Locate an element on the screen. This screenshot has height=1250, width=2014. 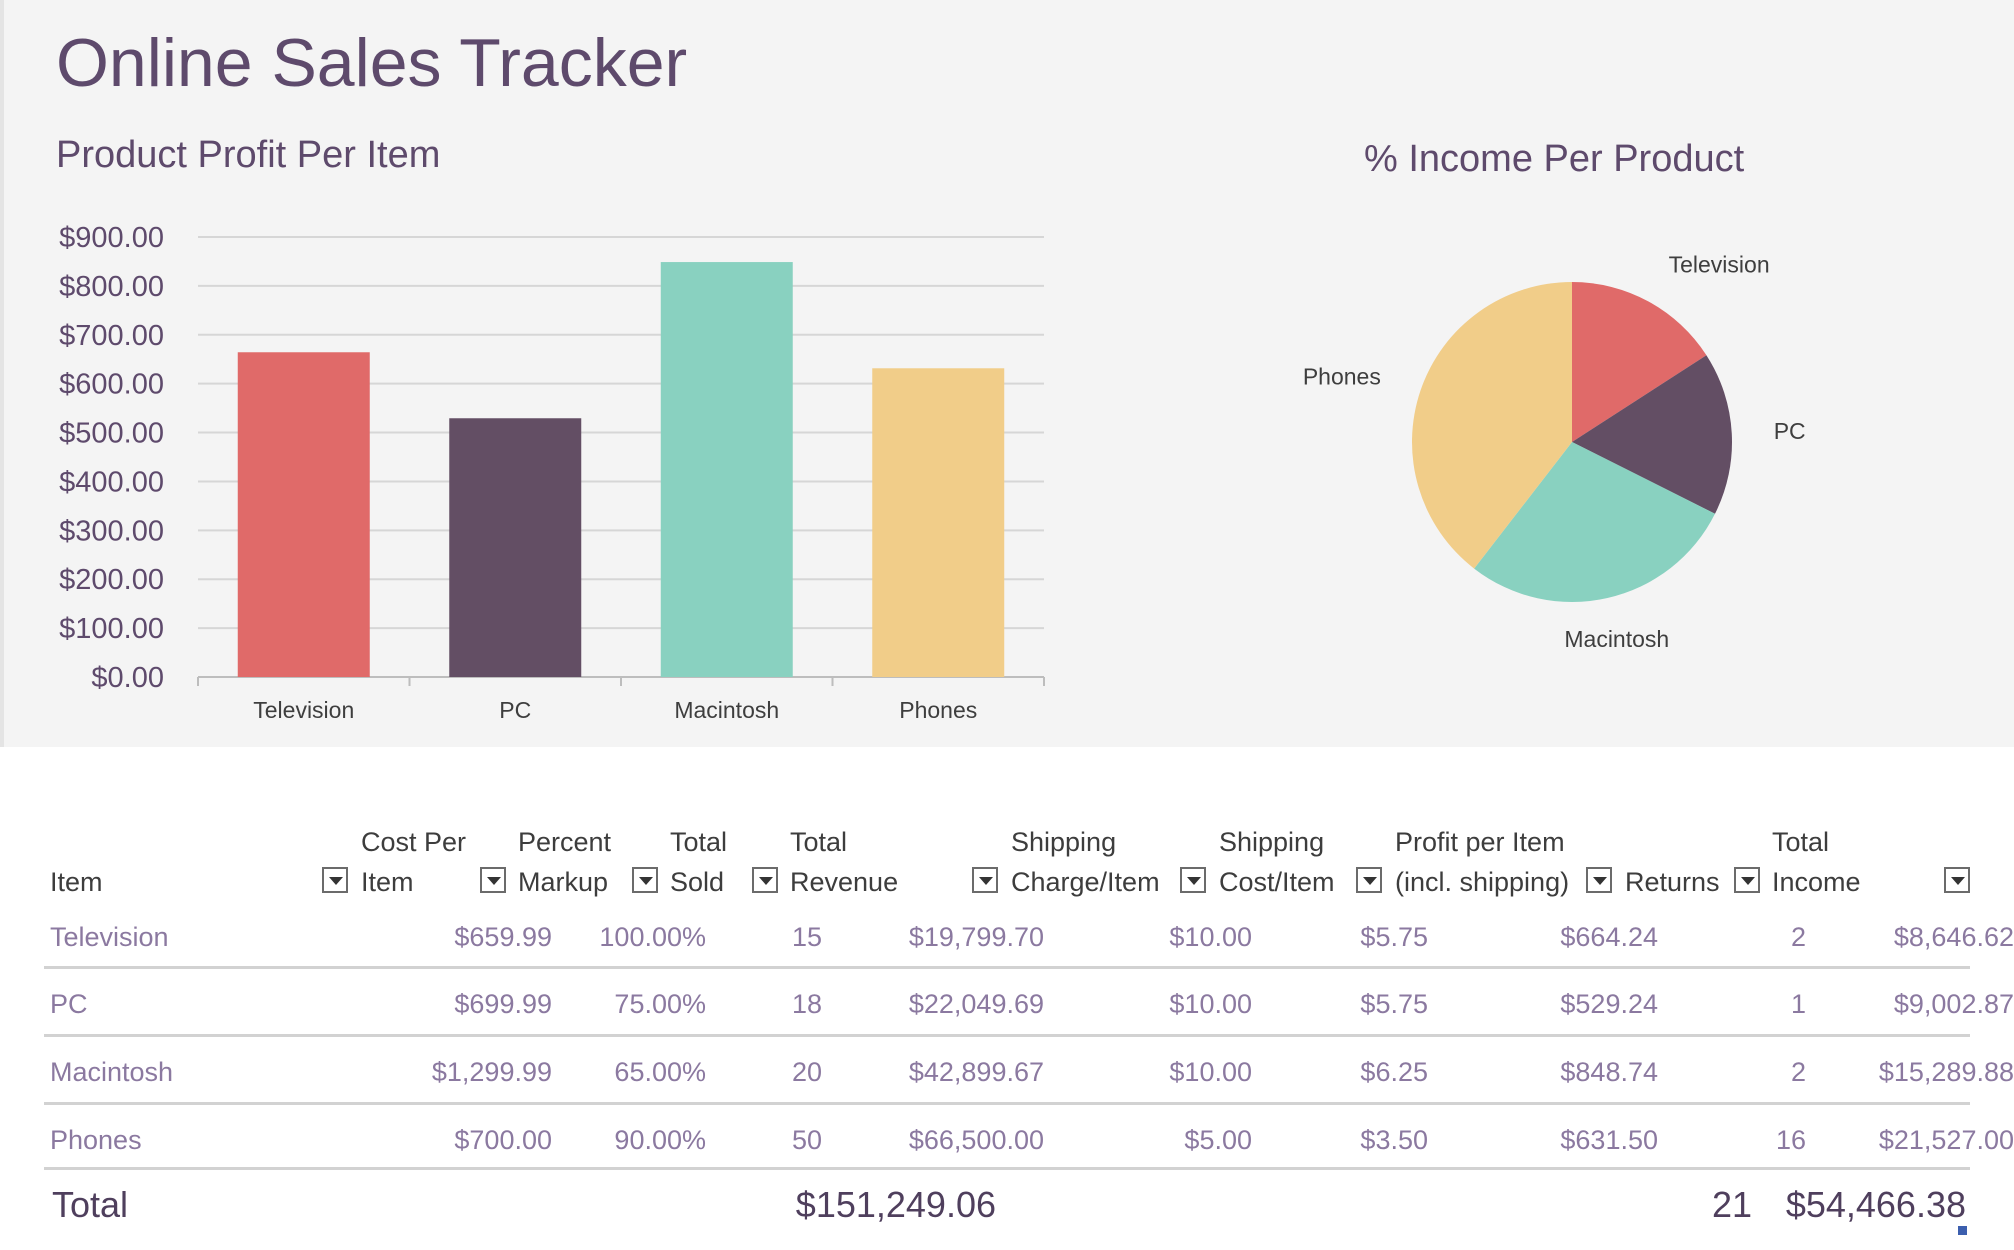
cell-markup: 90.00% is located at coordinates (660, 1140).